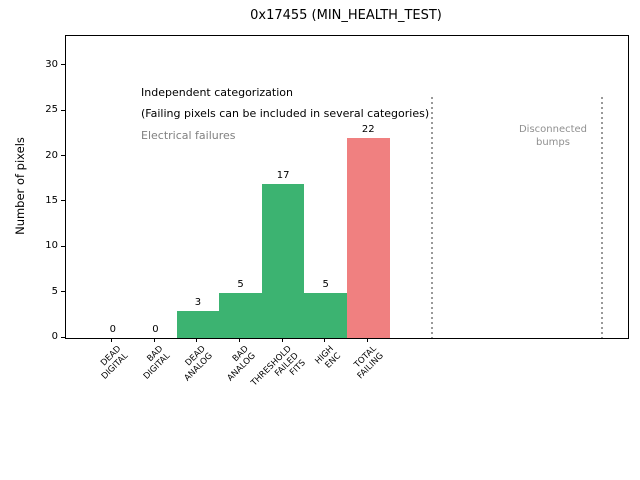  I want to click on x-tick-label: BAD DIGITAL, so click(157, 363).